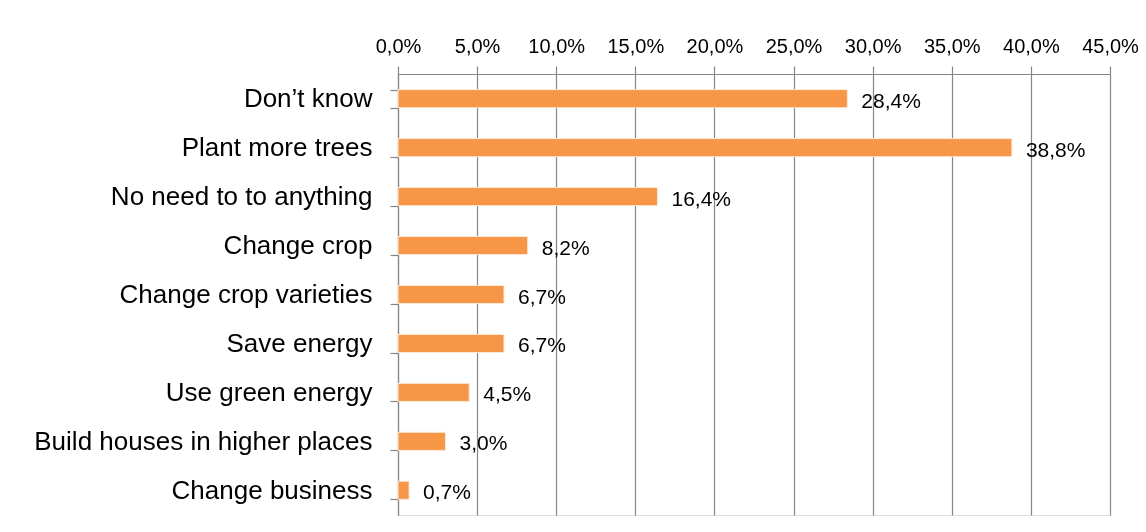 The width and height of the screenshot is (1146, 532). What do you see at coordinates (891, 100) in the screenshot?
I see `data-label: 28,4%` at bounding box center [891, 100].